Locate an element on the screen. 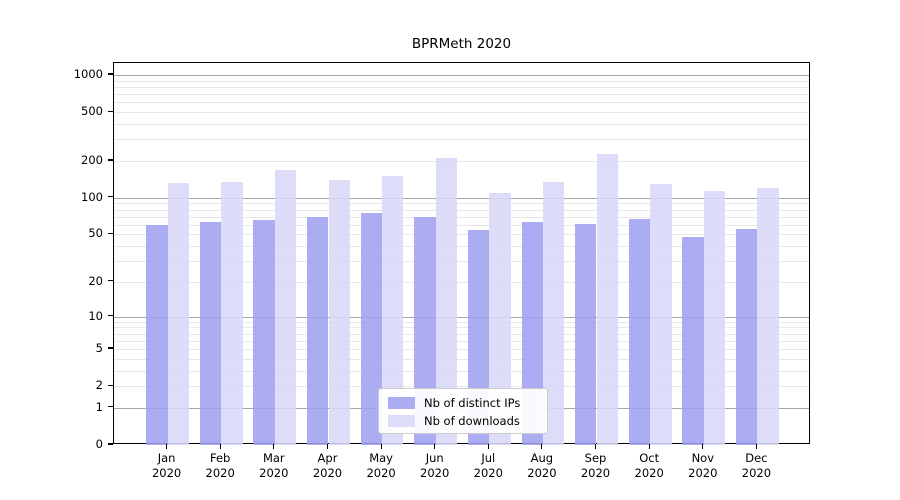 The height and width of the screenshot is (500, 900). x-tick-label: Nov 2020 is located at coordinates (703, 466).